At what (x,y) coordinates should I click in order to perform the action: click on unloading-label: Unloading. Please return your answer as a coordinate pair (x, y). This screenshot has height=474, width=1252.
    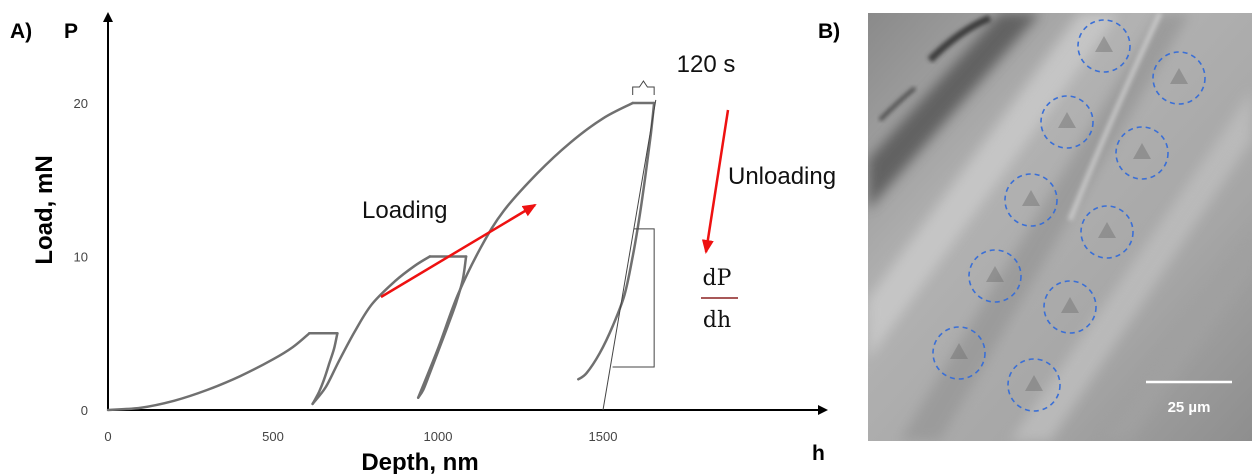
    Looking at the image, I should click on (782, 176).